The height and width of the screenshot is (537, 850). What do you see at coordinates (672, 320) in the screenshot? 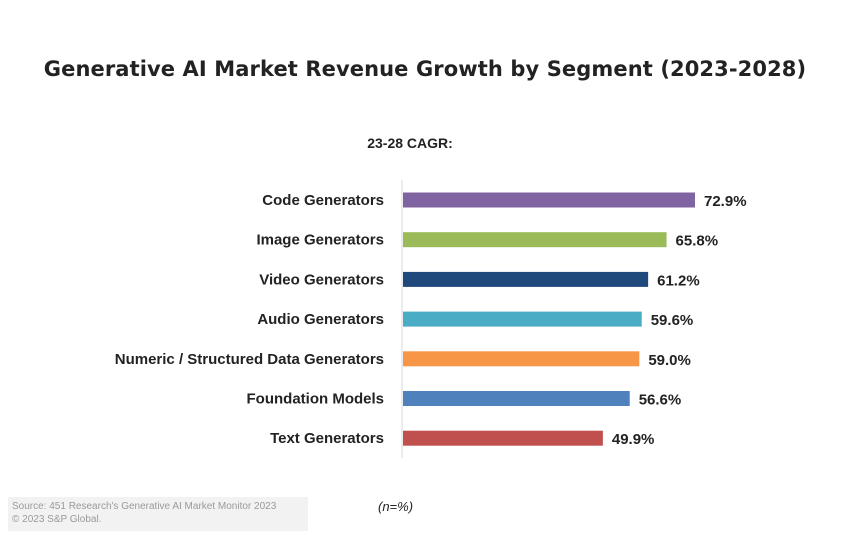
I see `value-label: 59.6%` at bounding box center [672, 320].